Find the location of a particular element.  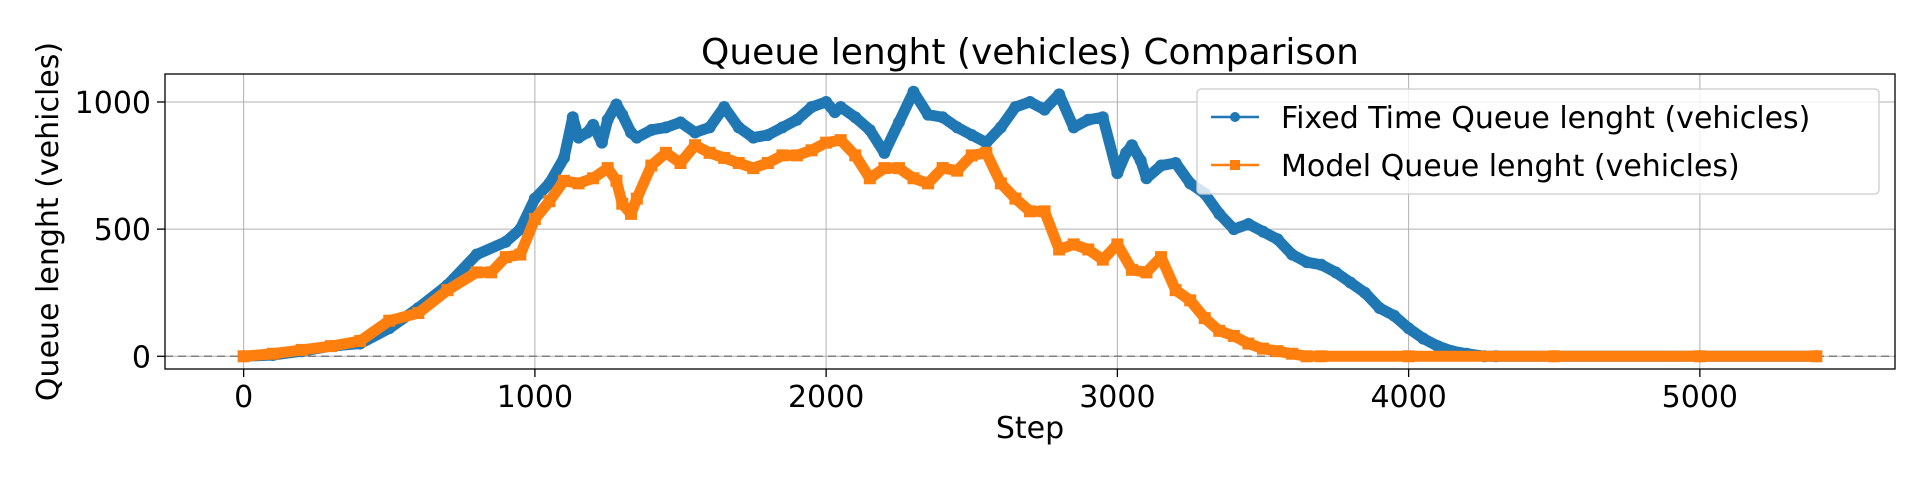

x-tick-label: 5000 is located at coordinates (1700, 397).